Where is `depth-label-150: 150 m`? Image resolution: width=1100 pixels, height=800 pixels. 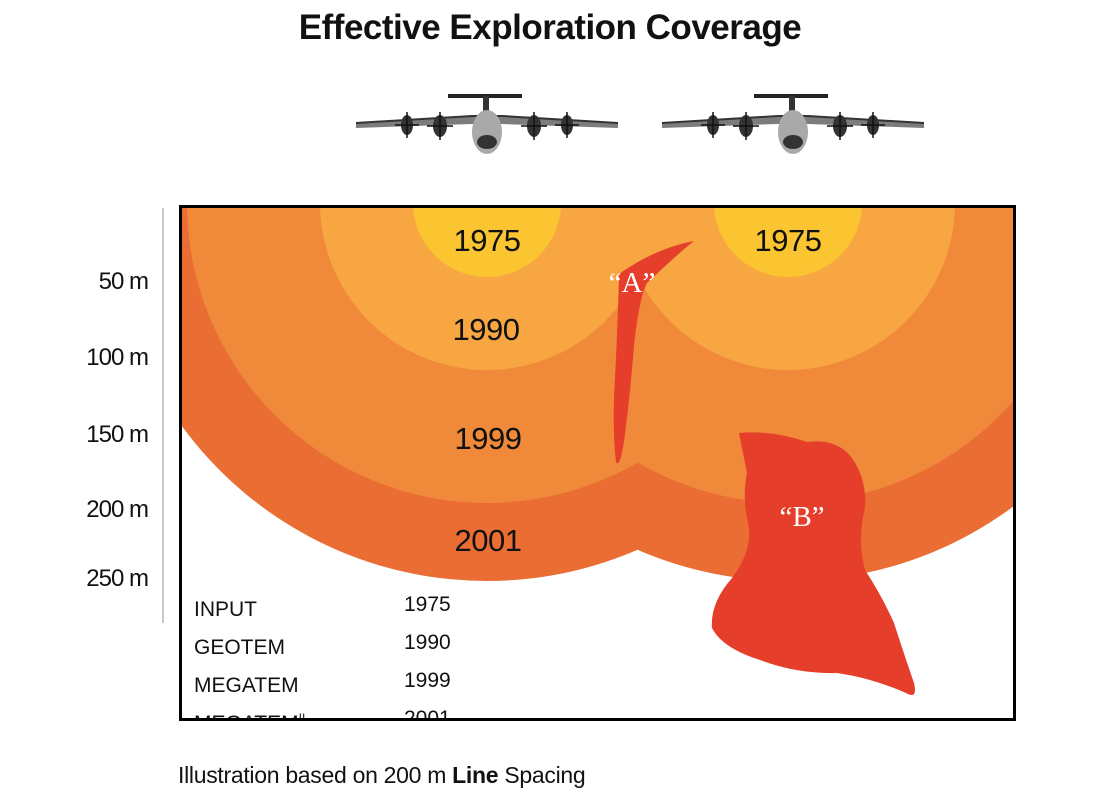 depth-label-150: 150 m is located at coordinates (117, 434).